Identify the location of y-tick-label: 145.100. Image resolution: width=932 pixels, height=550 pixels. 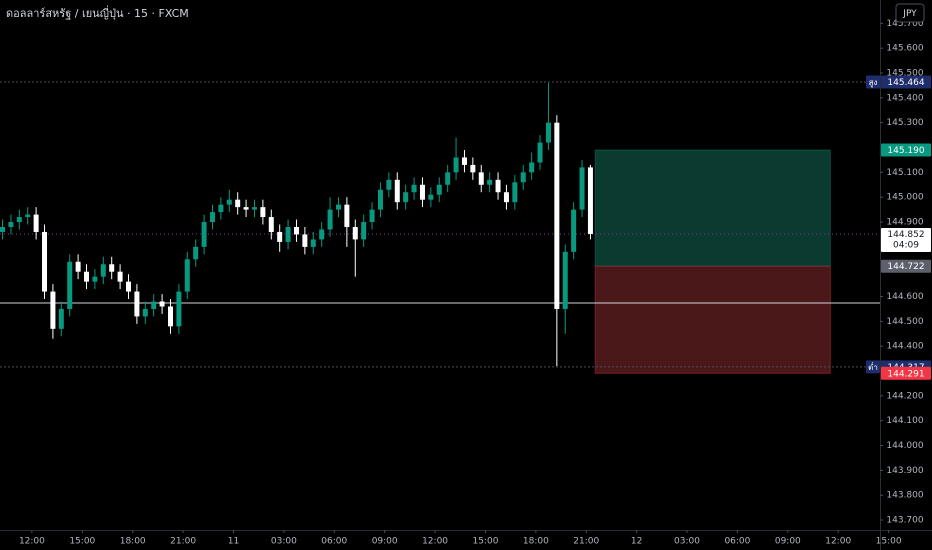
(904, 173).